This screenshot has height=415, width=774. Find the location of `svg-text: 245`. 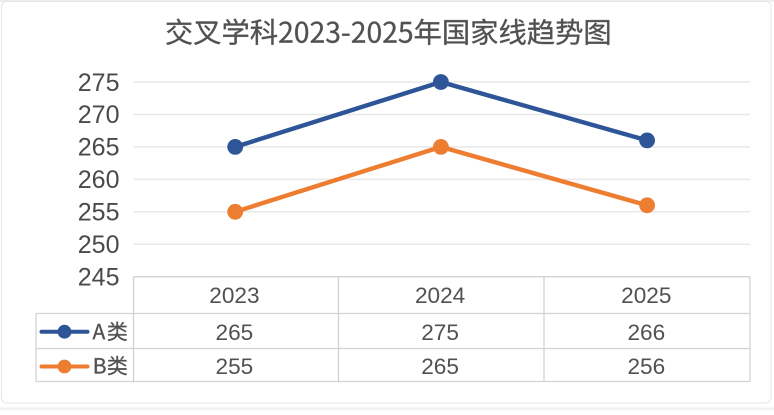

svg-text: 245 is located at coordinates (99, 278).